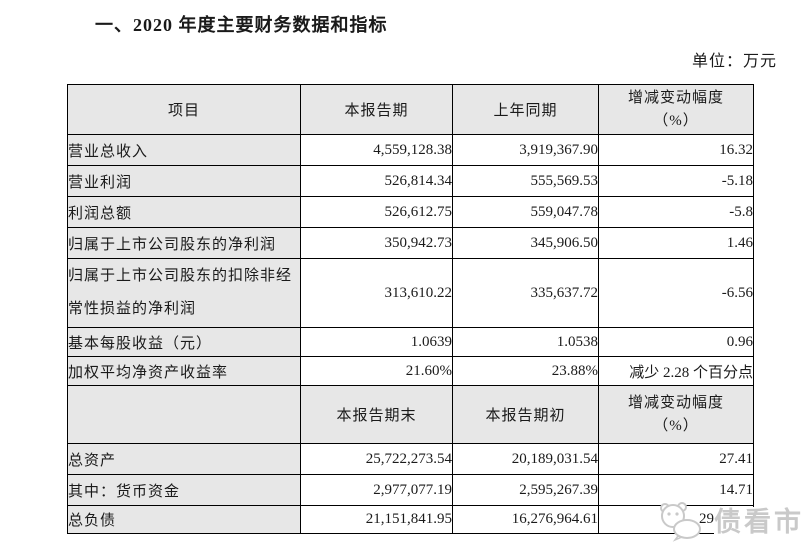 The height and width of the screenshot is (560, 812). Describe the element at coordinates (734, 61) in the screenshot. I see `unit-label: 单位：万元` at that location.